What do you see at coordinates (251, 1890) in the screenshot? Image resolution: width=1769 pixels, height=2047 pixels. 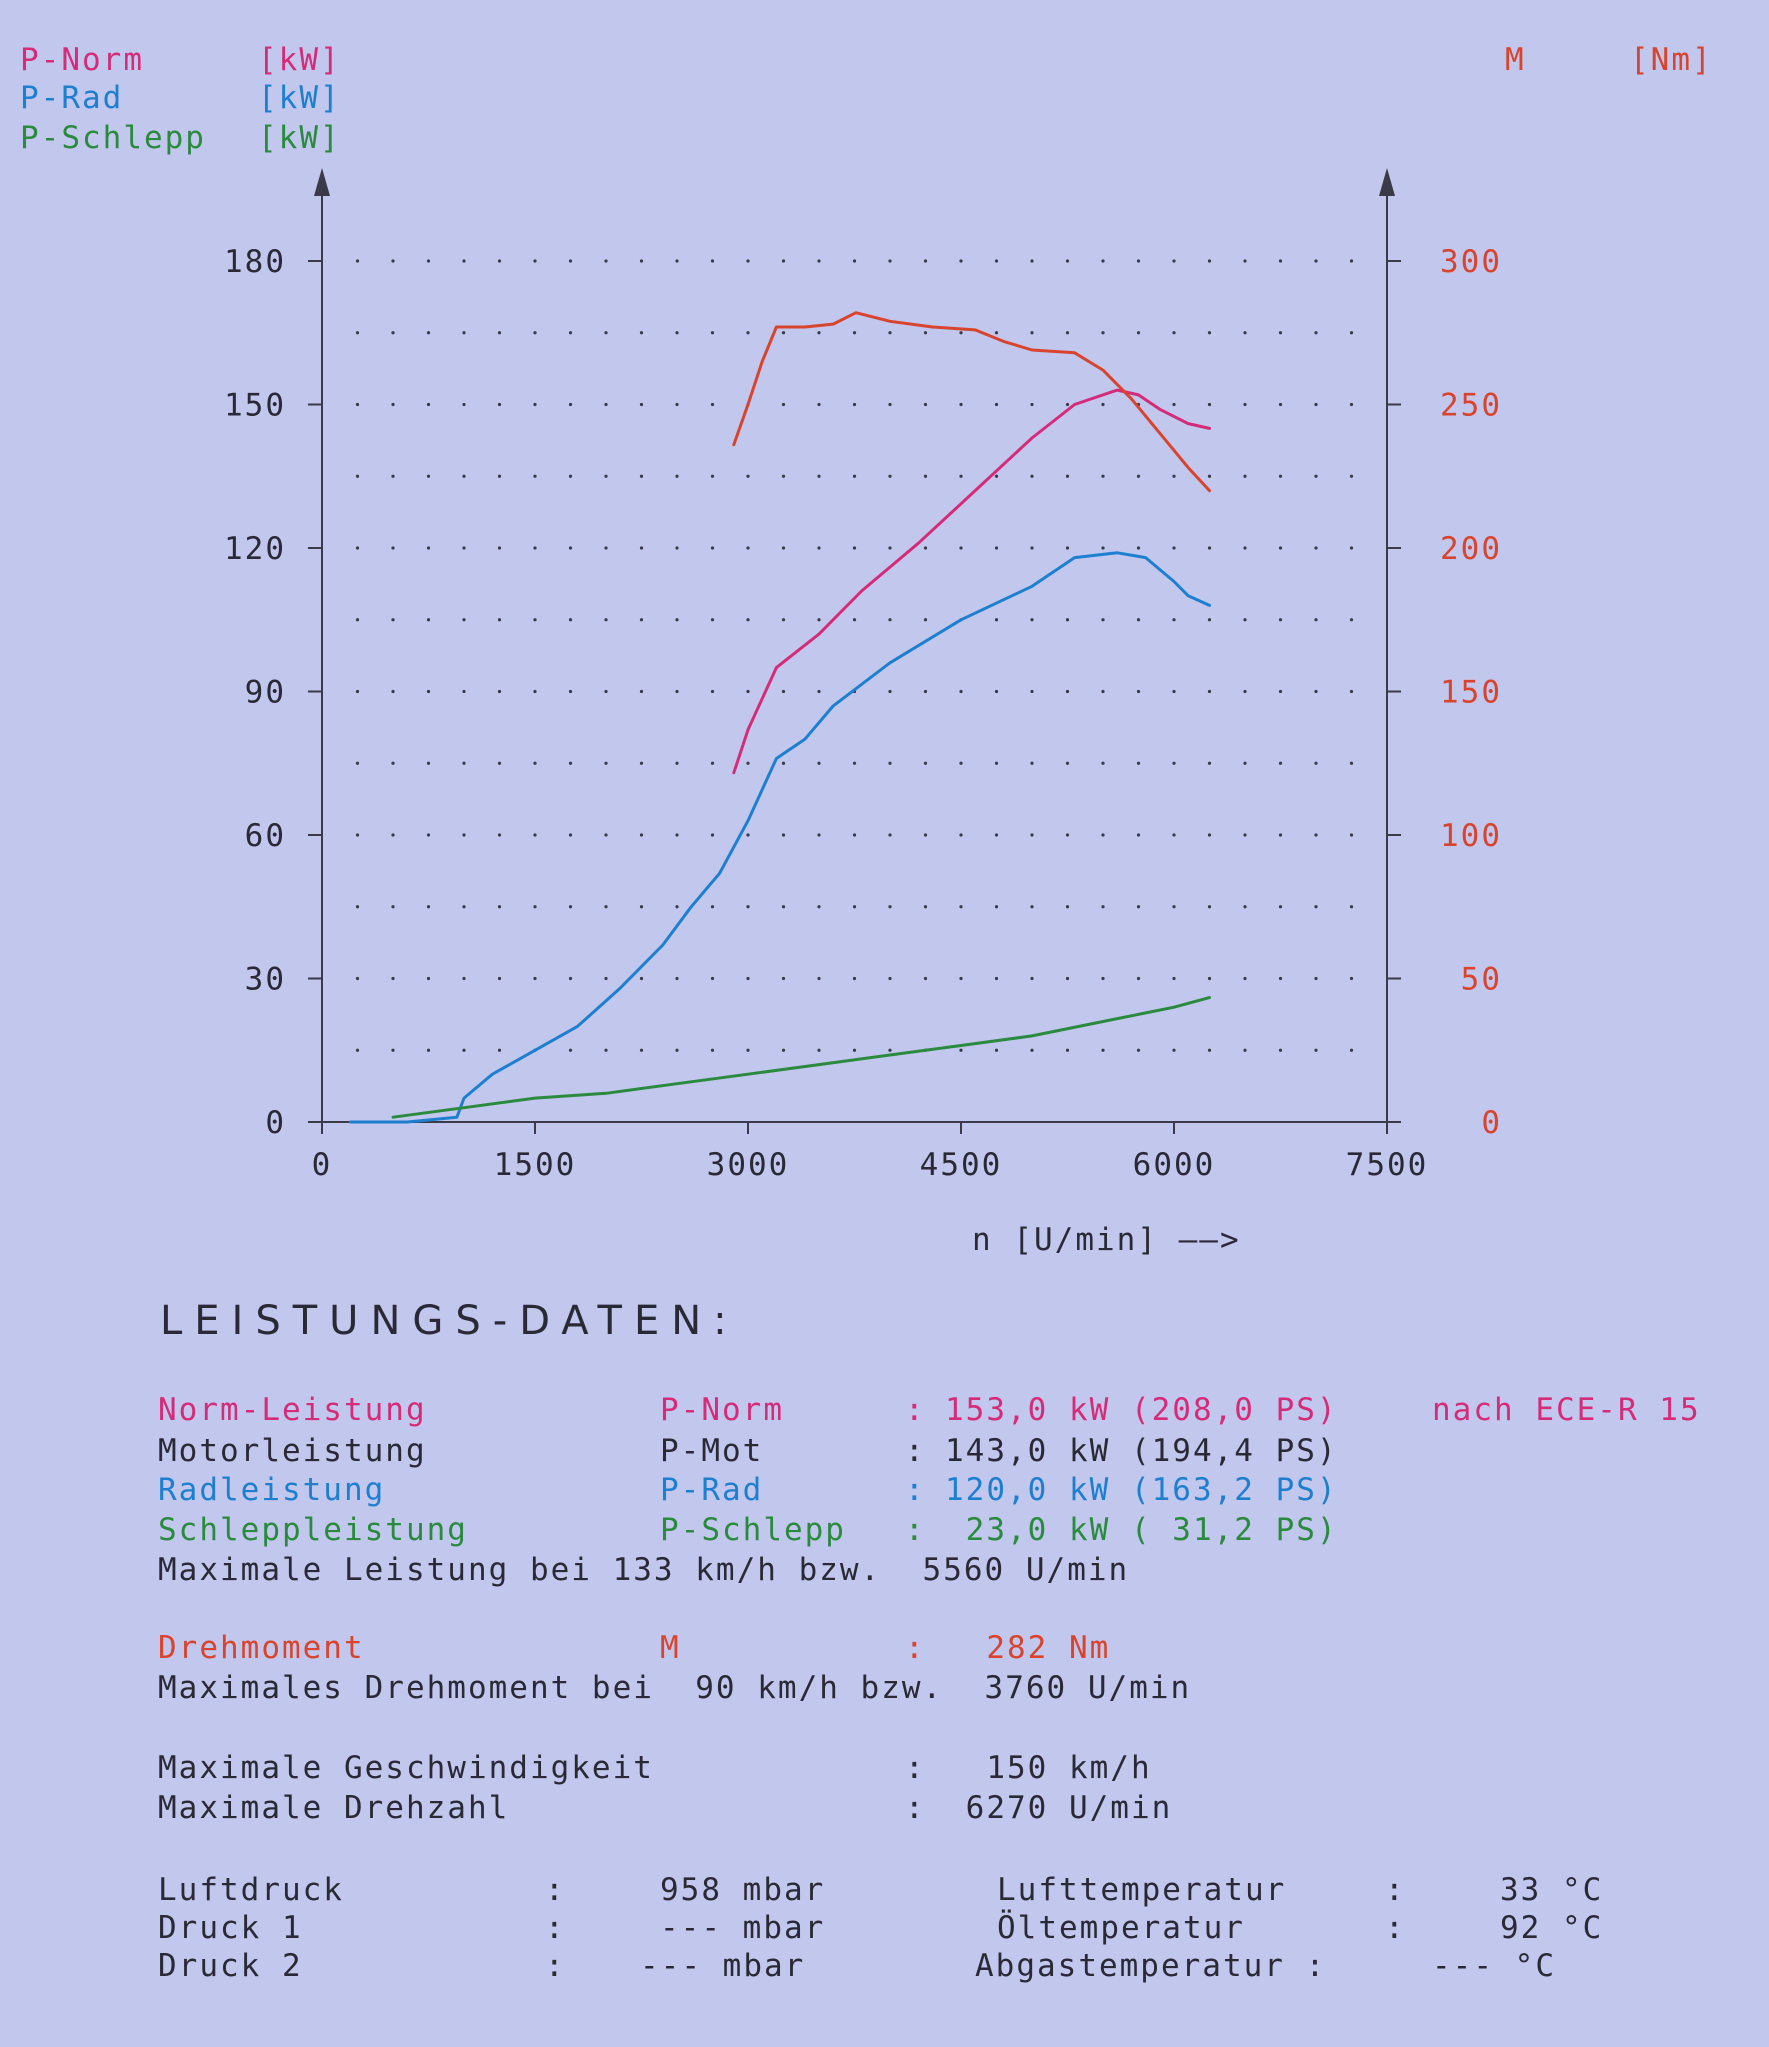 I see `report-cell: Luftdruck` at bounding box center [251, 1890].